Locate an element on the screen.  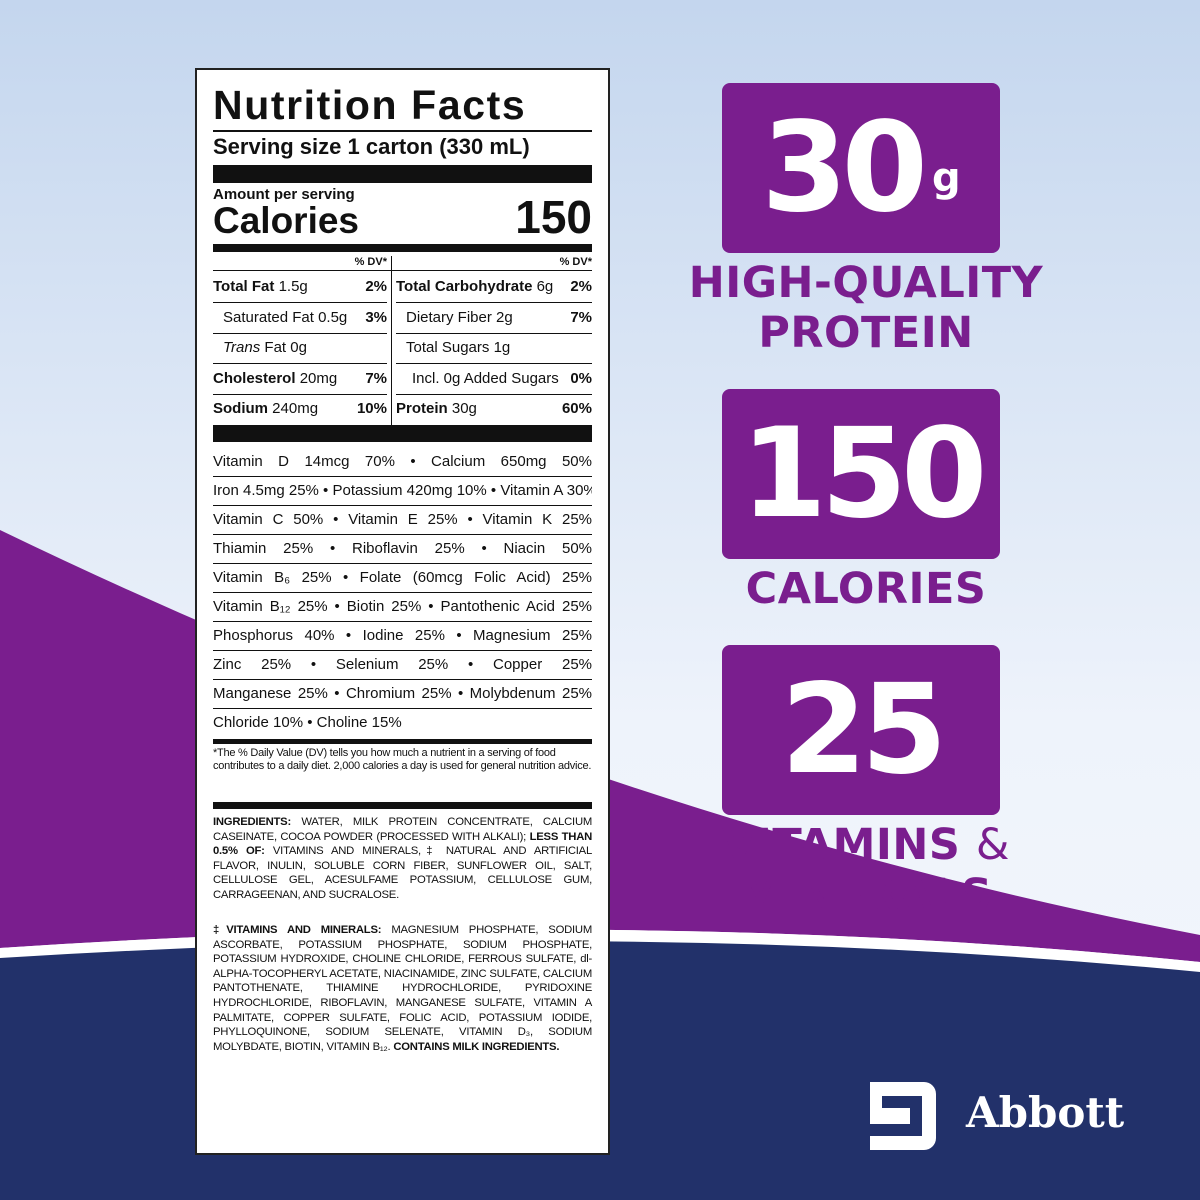
nutrient-row: Total Fat 1.5g 2% is located at coordinates (300, 287).